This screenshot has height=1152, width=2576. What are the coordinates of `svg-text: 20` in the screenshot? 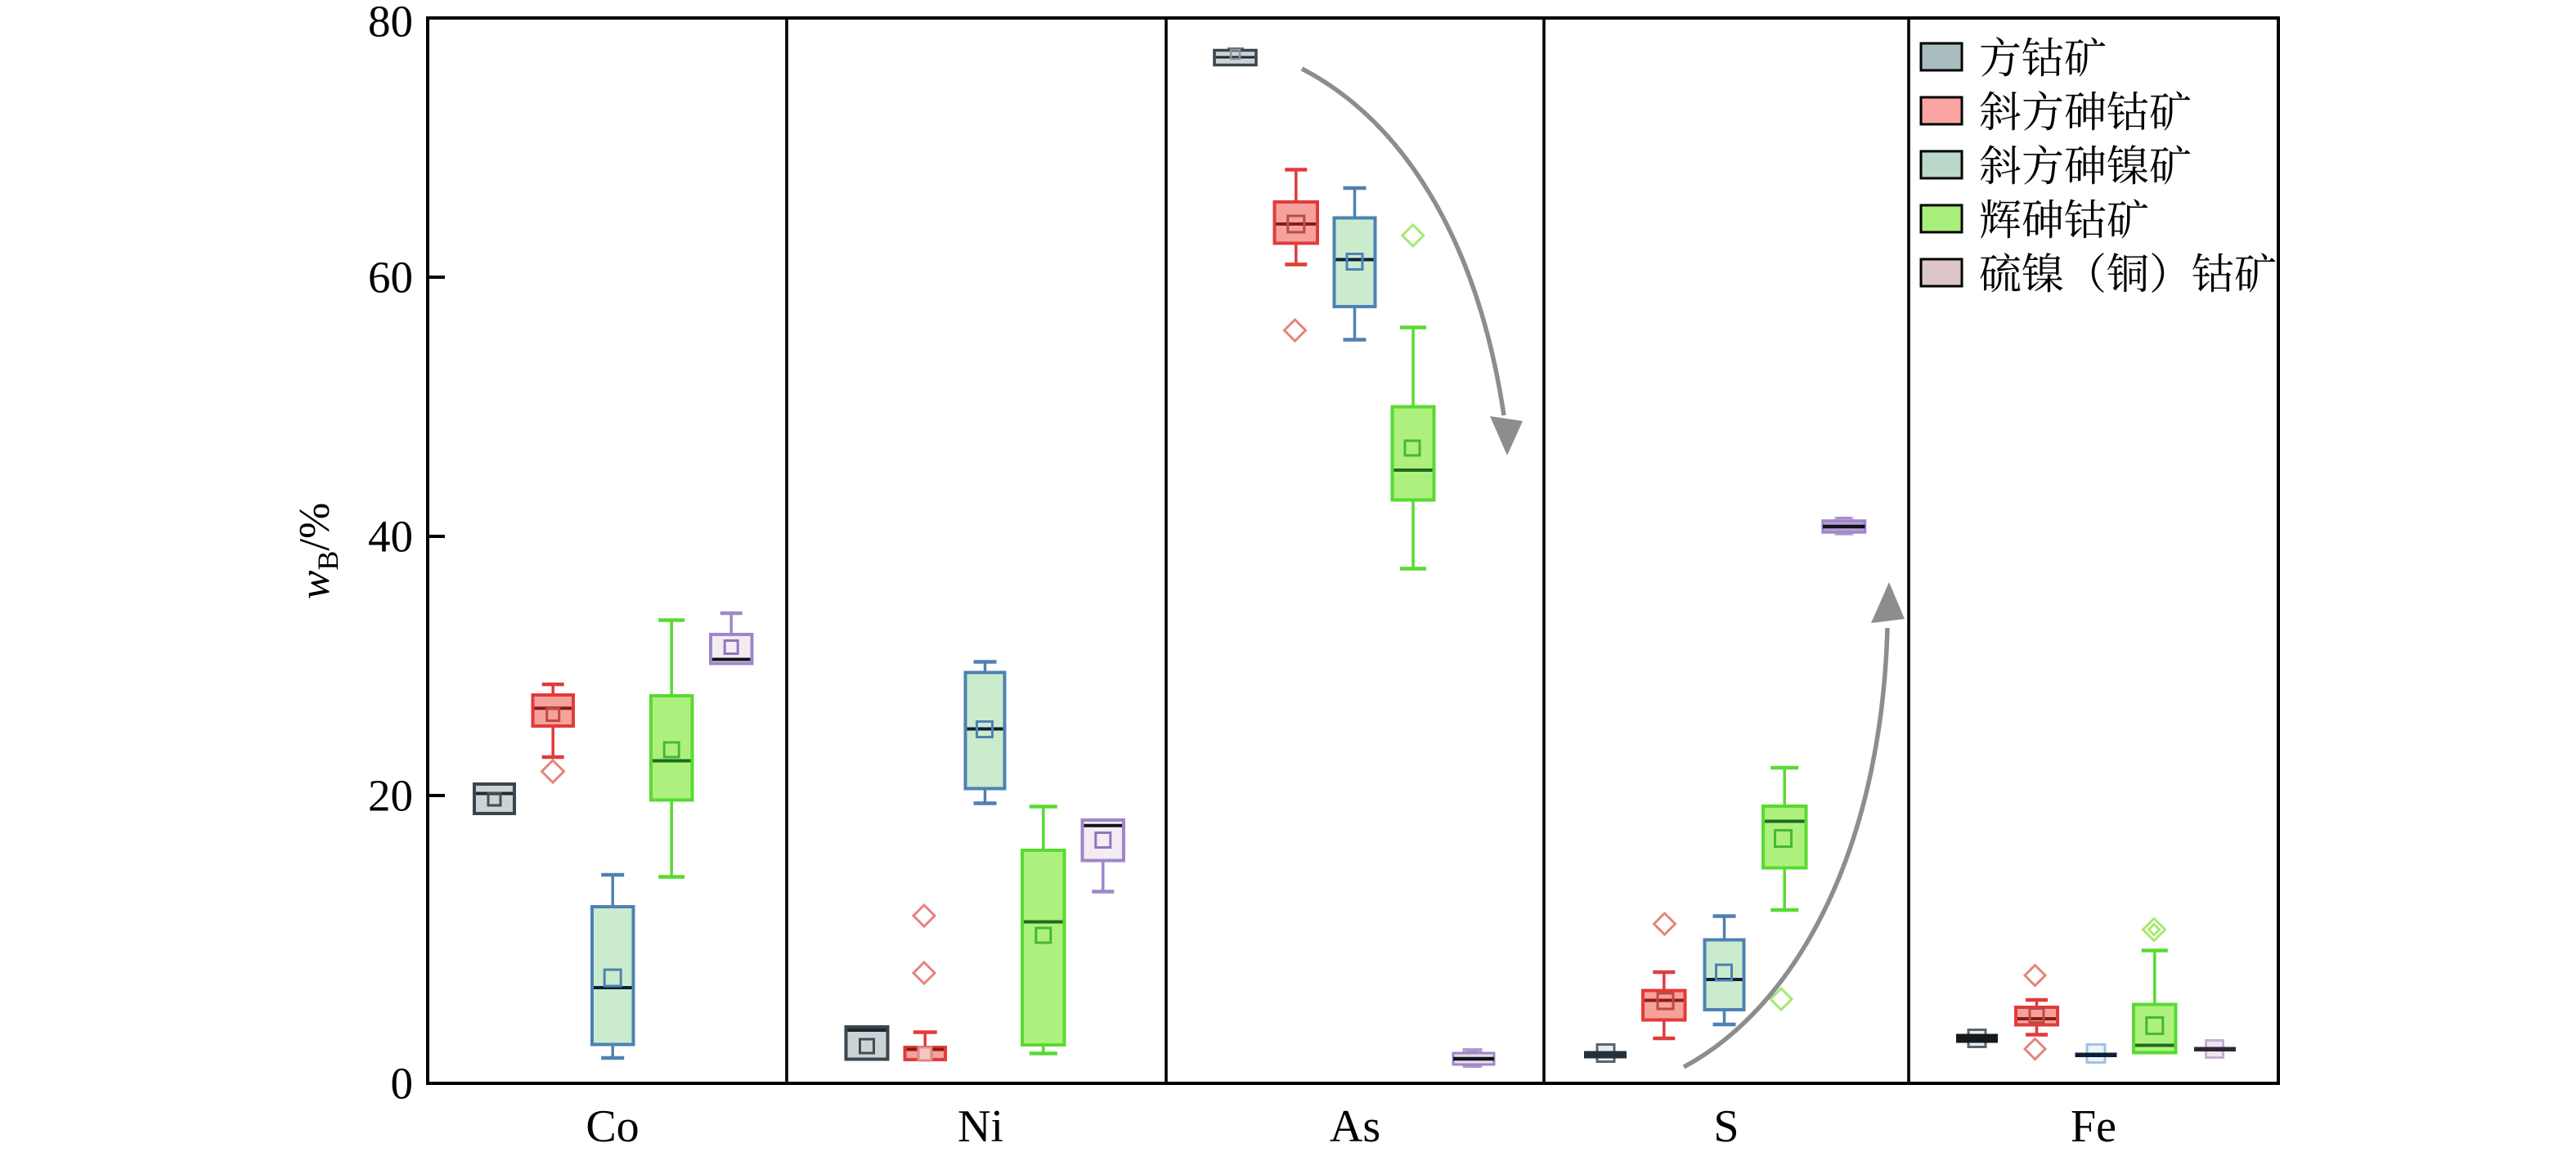 It's located at (391, 796).